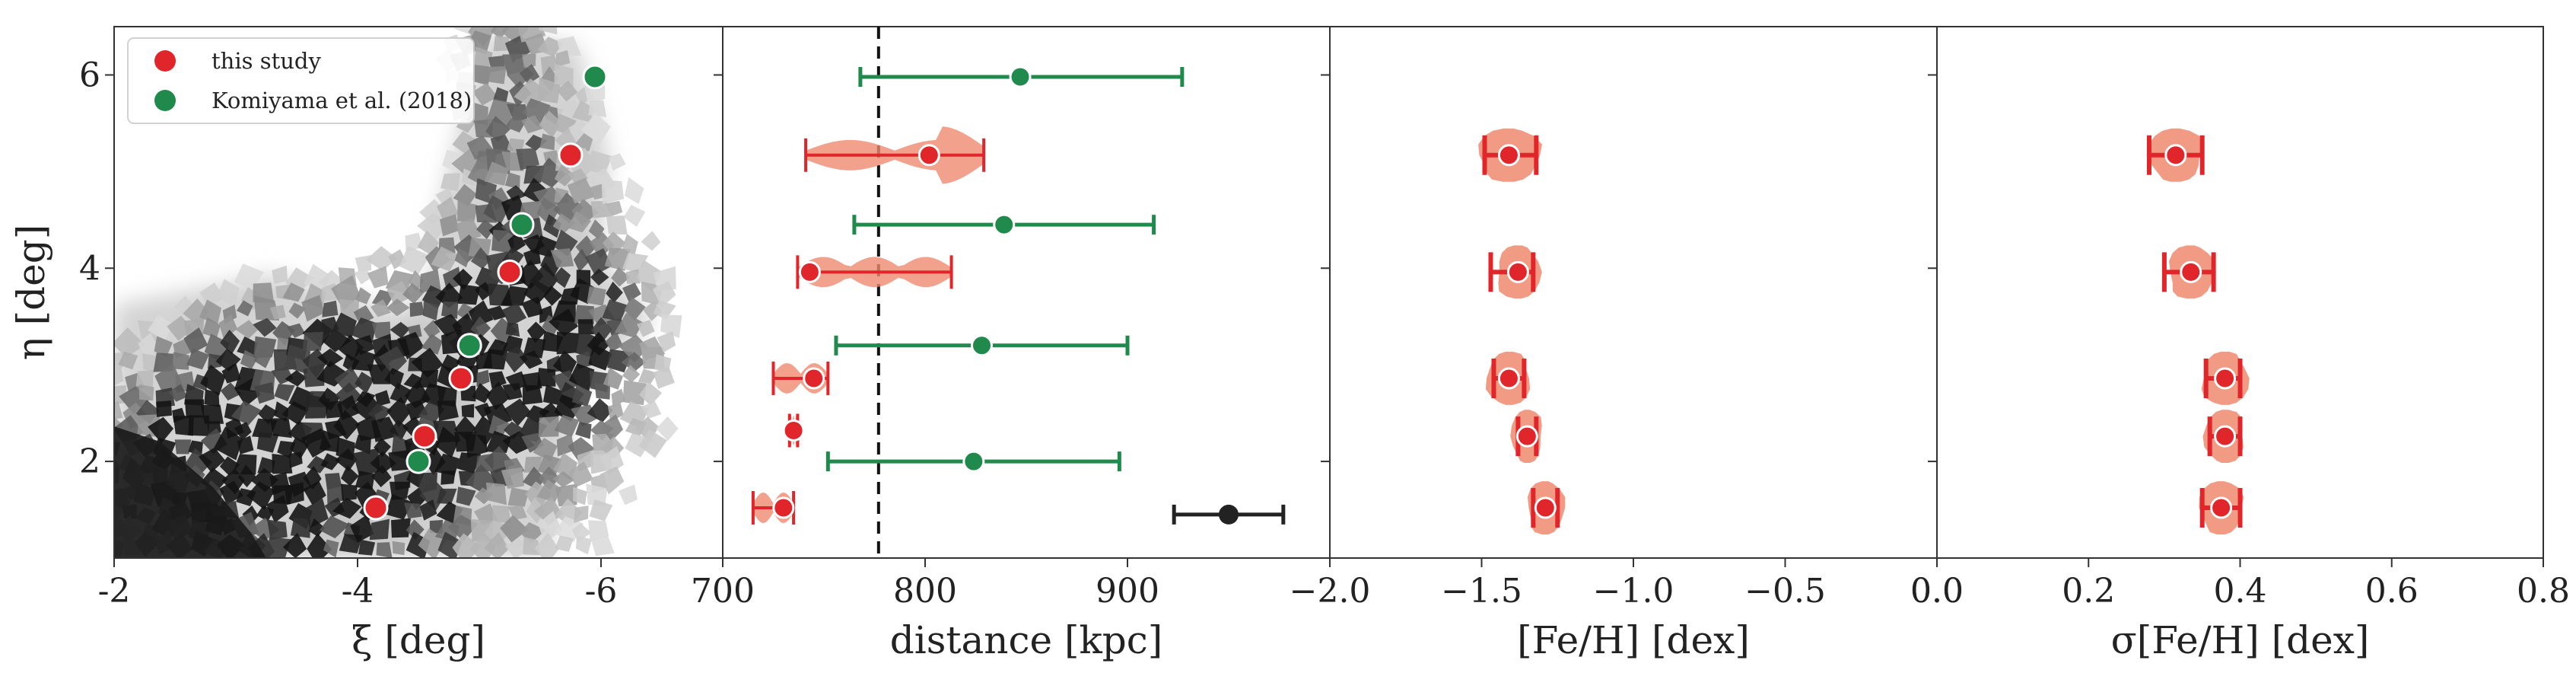 The height and width of the screenshot is (673, 2576). What do you see at coordinates (31, 292) in the screenshot?
I see `y-axis-label: η [deg]` at bounding box center [31, 292].